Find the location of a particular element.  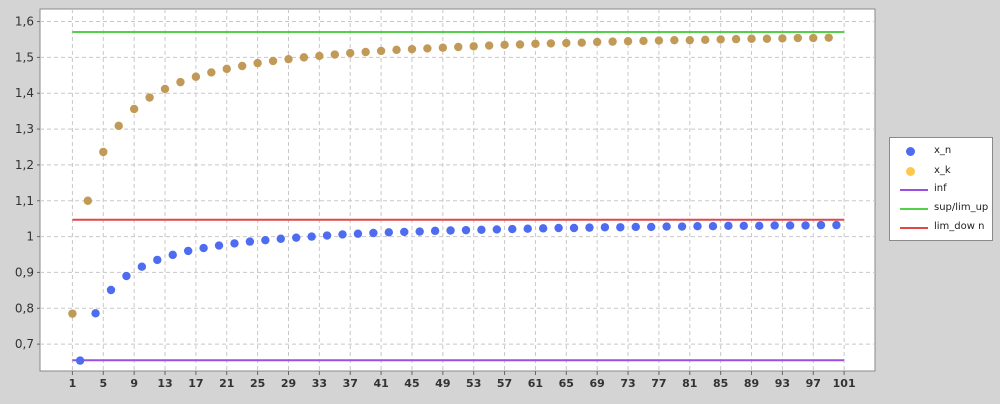

x-tick-label: 25 is located at coordinates (257, 383).